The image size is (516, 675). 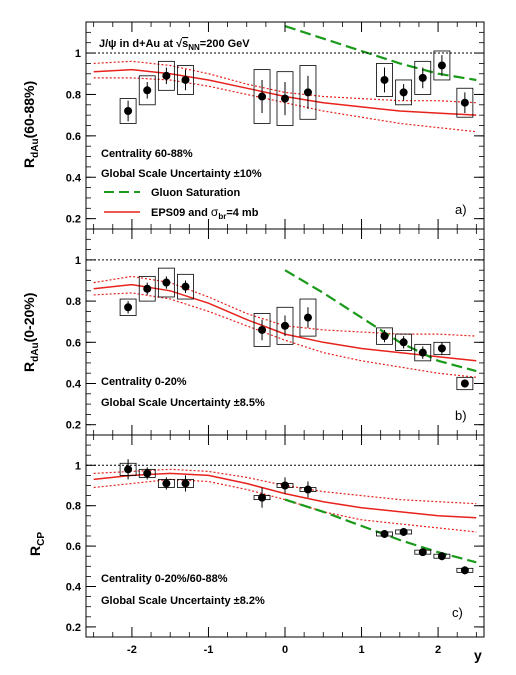 I want to click on panel-b-ylabel: RdAu(0-20%), so click(x=31, y=332).